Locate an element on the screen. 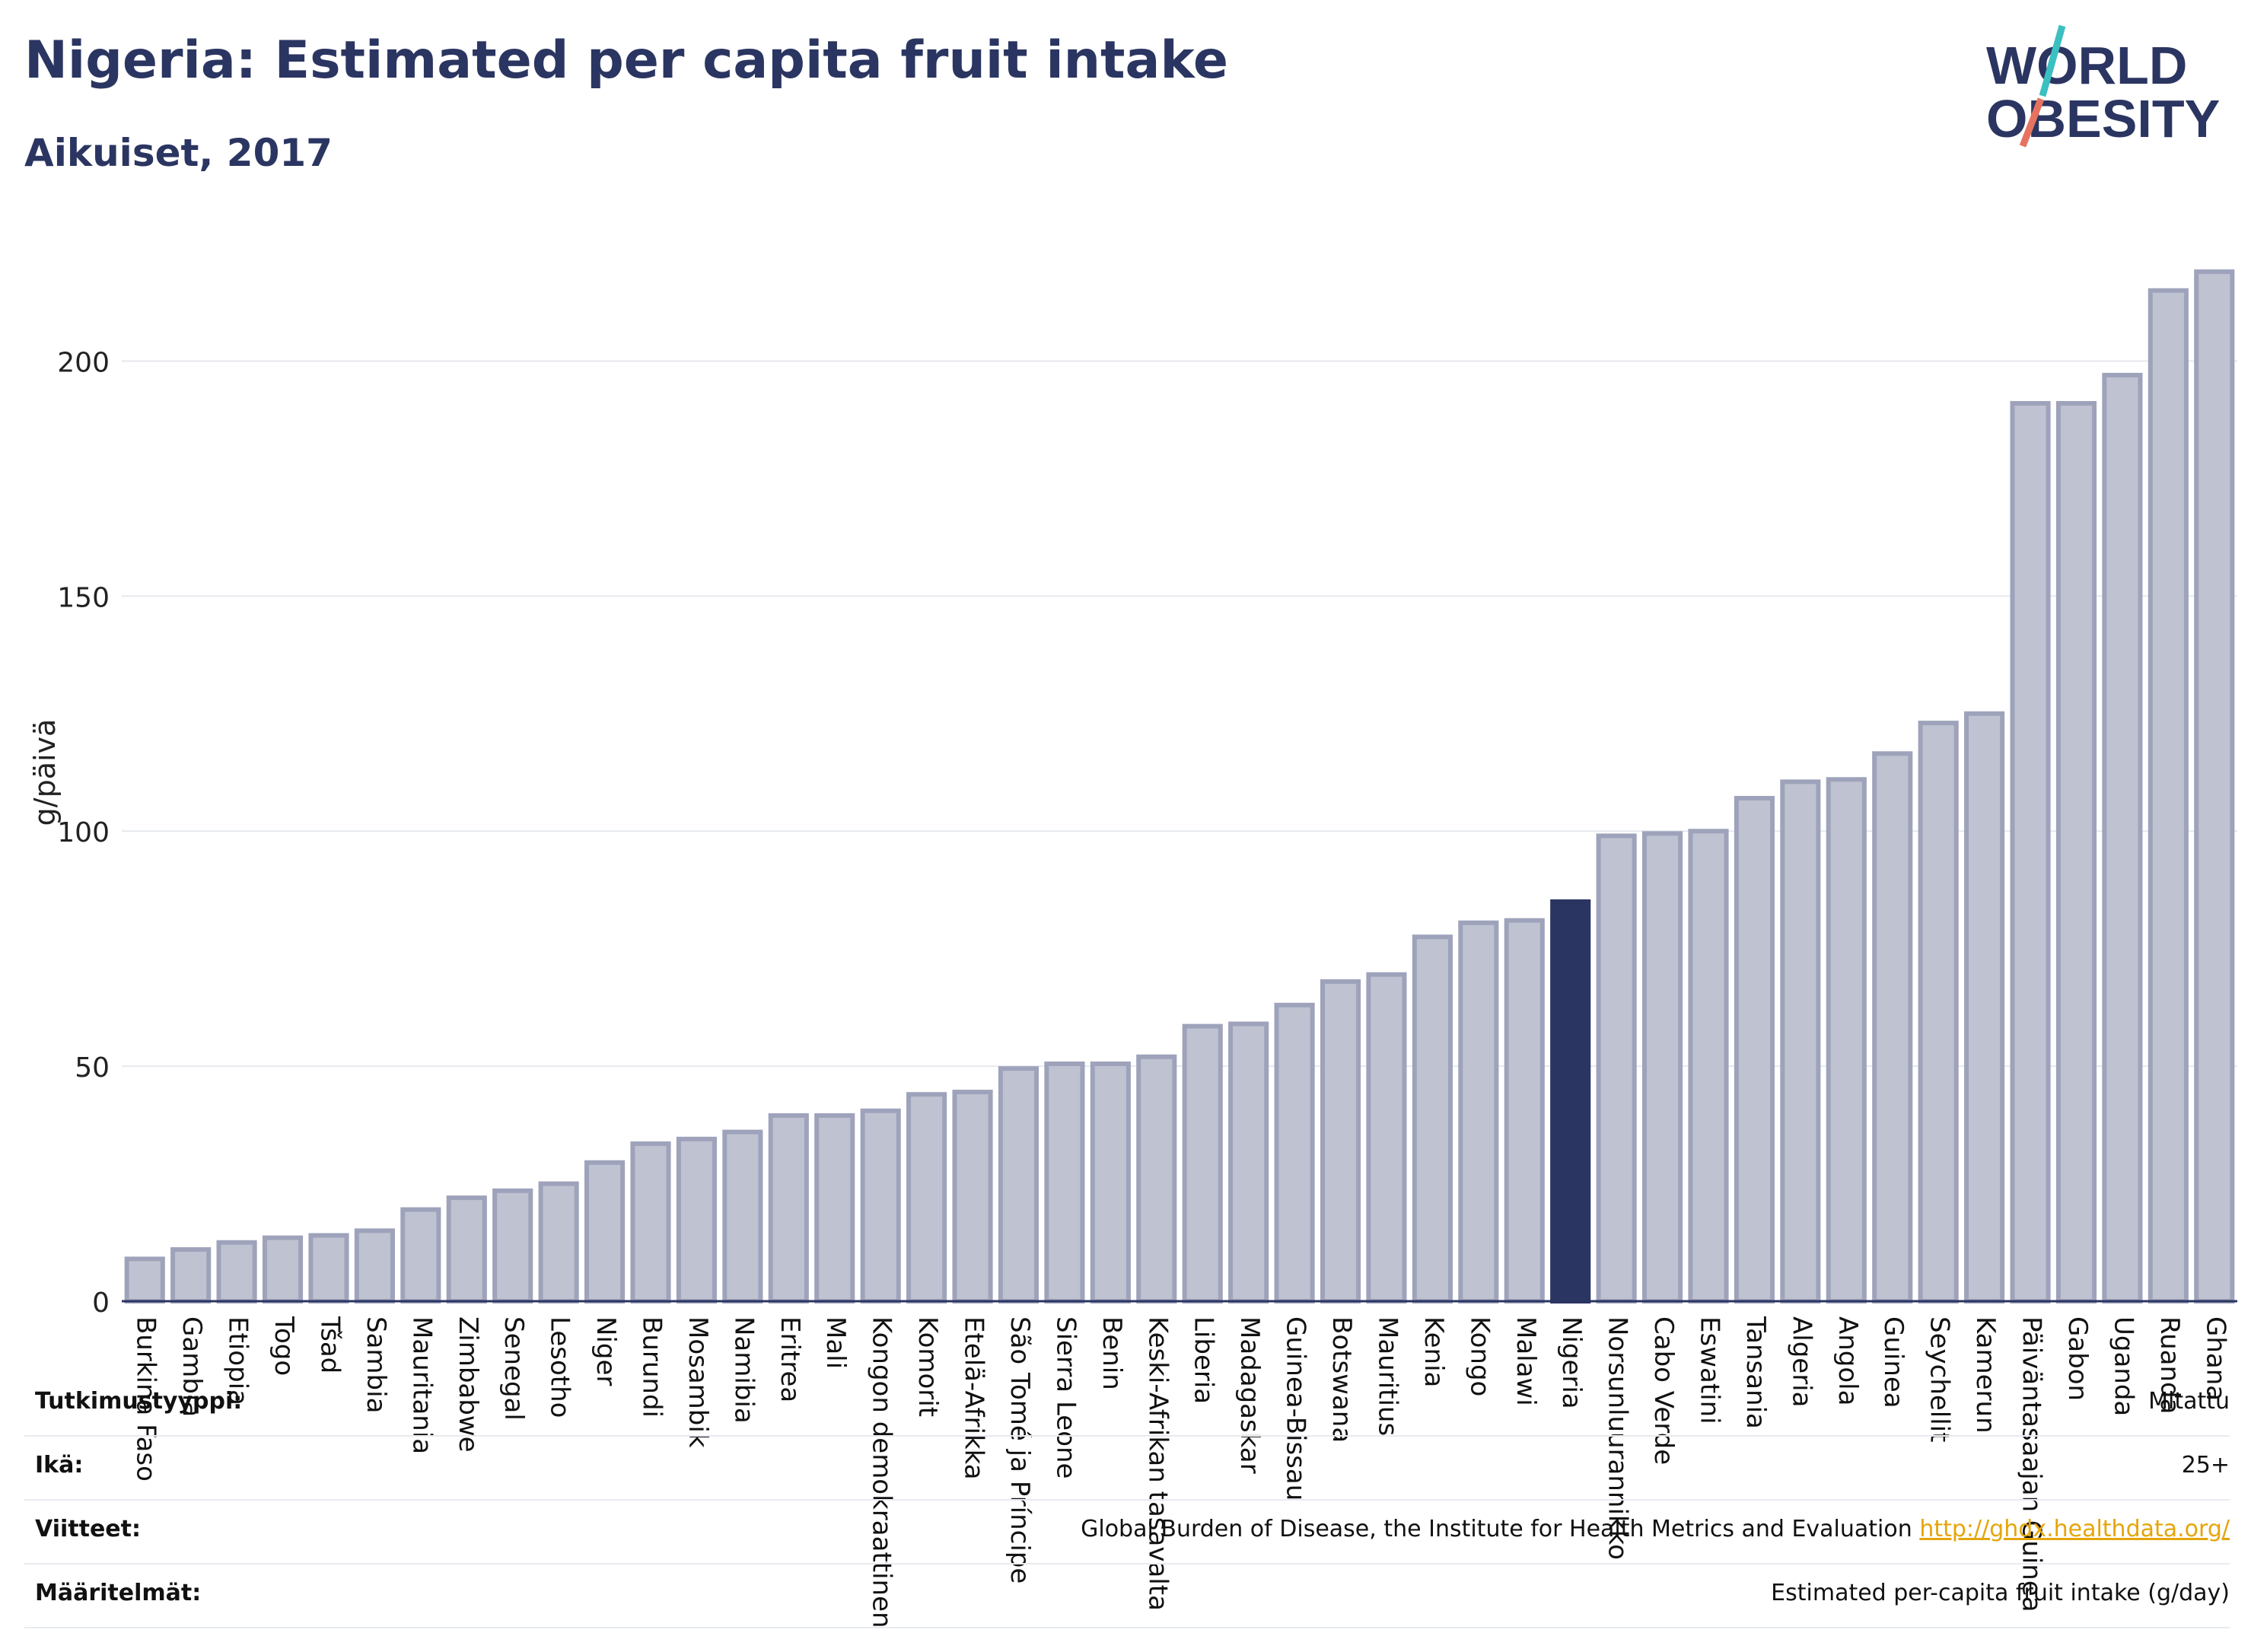  x-tick-label: Eswatini is located at coordinates (1710, 1370).